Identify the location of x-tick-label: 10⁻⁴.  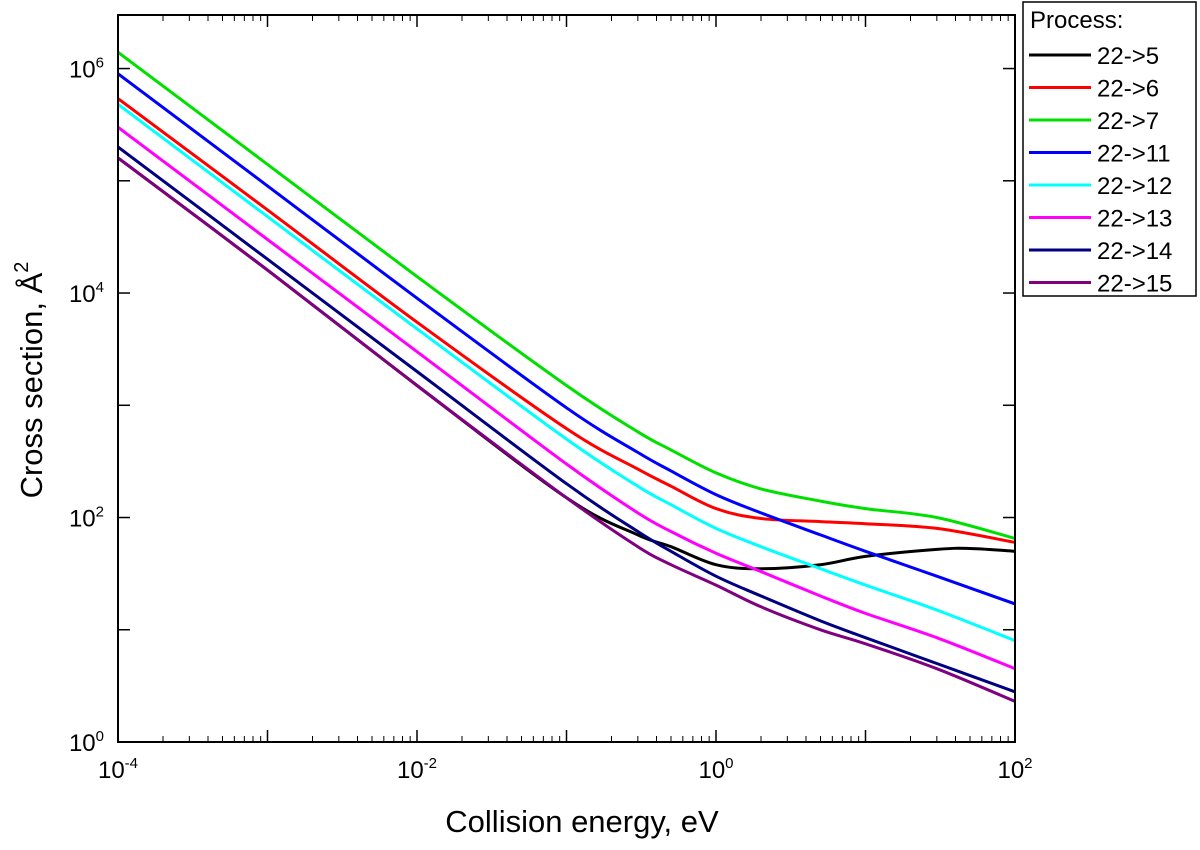
(118, 769).